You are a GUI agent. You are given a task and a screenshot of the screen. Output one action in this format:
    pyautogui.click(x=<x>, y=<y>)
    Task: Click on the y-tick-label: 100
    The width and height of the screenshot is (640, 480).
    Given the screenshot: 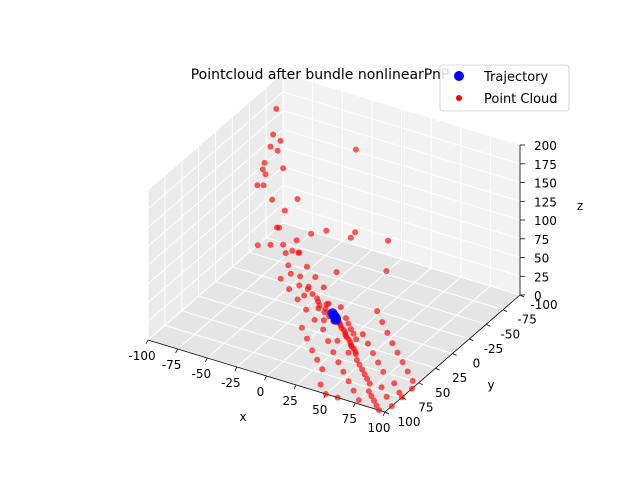 What is the action you would take?
    pyautogui.click(x=409, y=422)
    